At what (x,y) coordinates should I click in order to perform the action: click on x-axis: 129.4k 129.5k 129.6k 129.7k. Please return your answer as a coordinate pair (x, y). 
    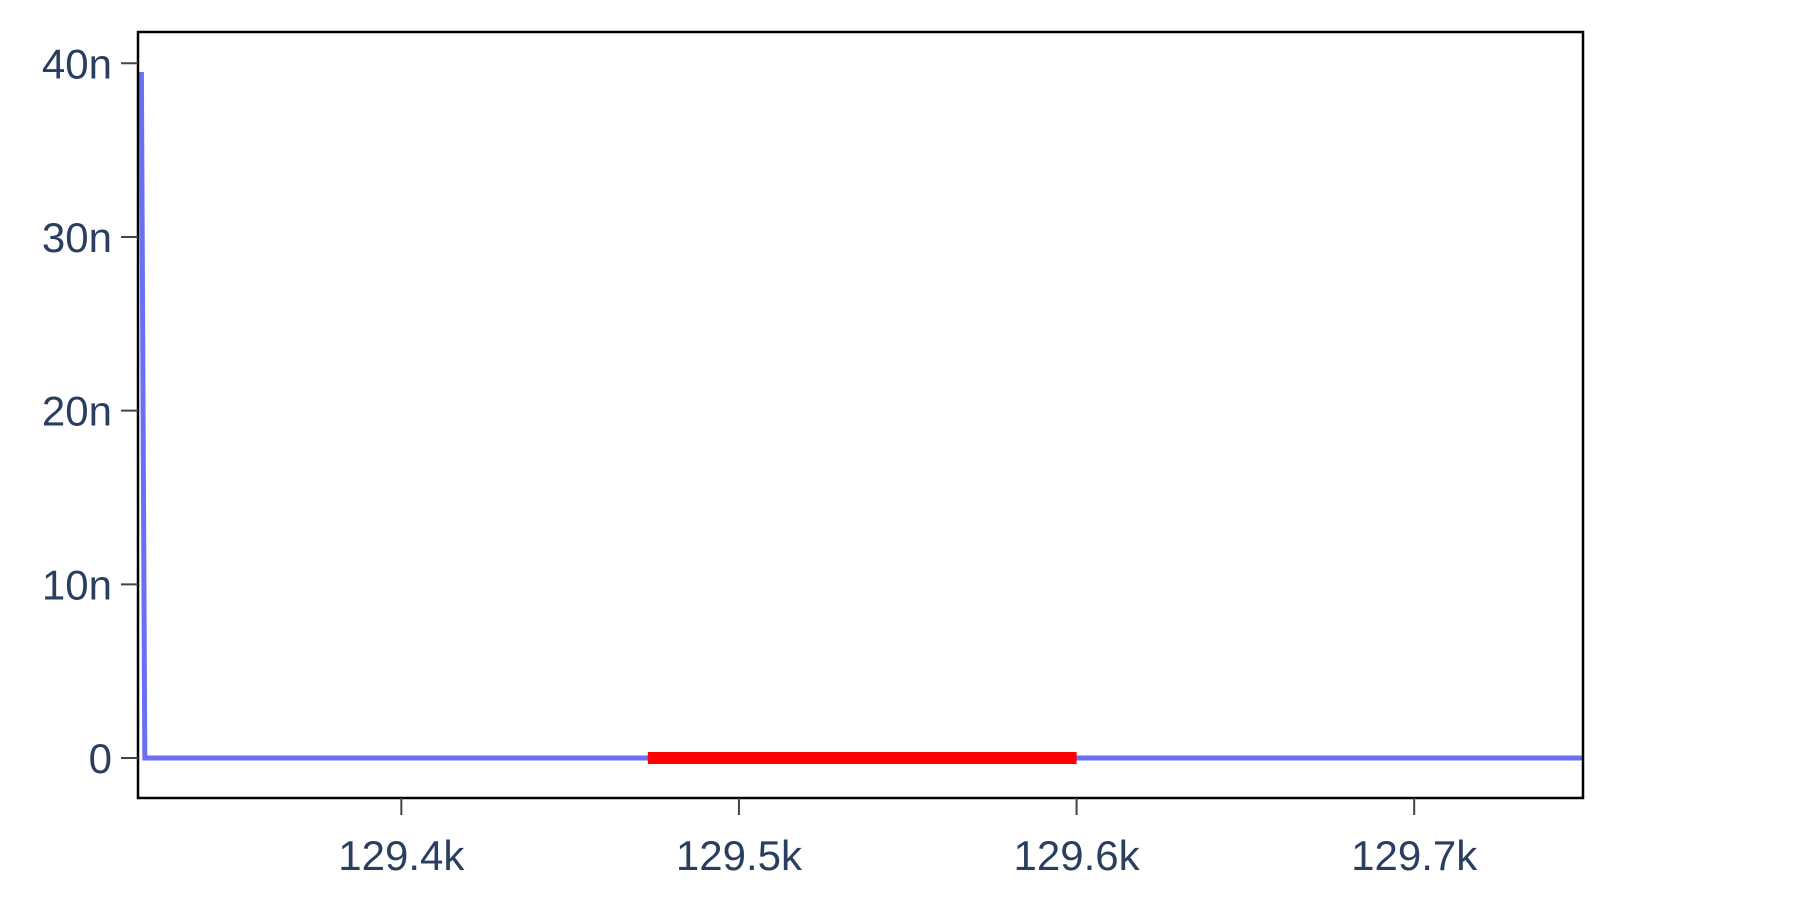
    Looking at the image, I should click on (908, 838).